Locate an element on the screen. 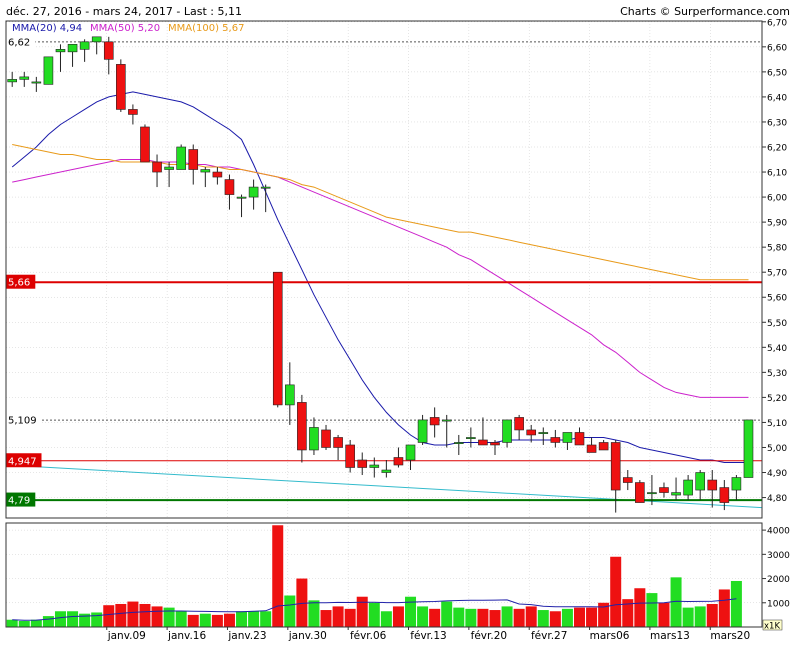 The image size is (805, 654). date-tick-label: févr.20 is located at coordinates (489, 636).